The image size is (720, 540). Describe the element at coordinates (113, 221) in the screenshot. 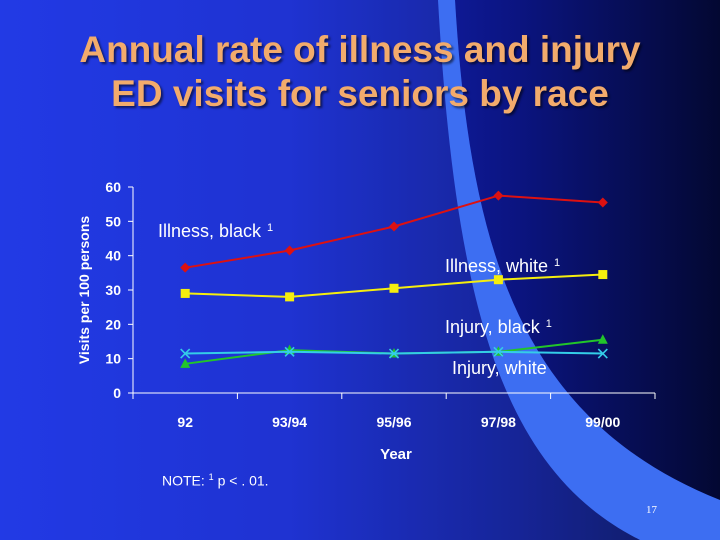

I see `y-tick-label: 50` at that location.